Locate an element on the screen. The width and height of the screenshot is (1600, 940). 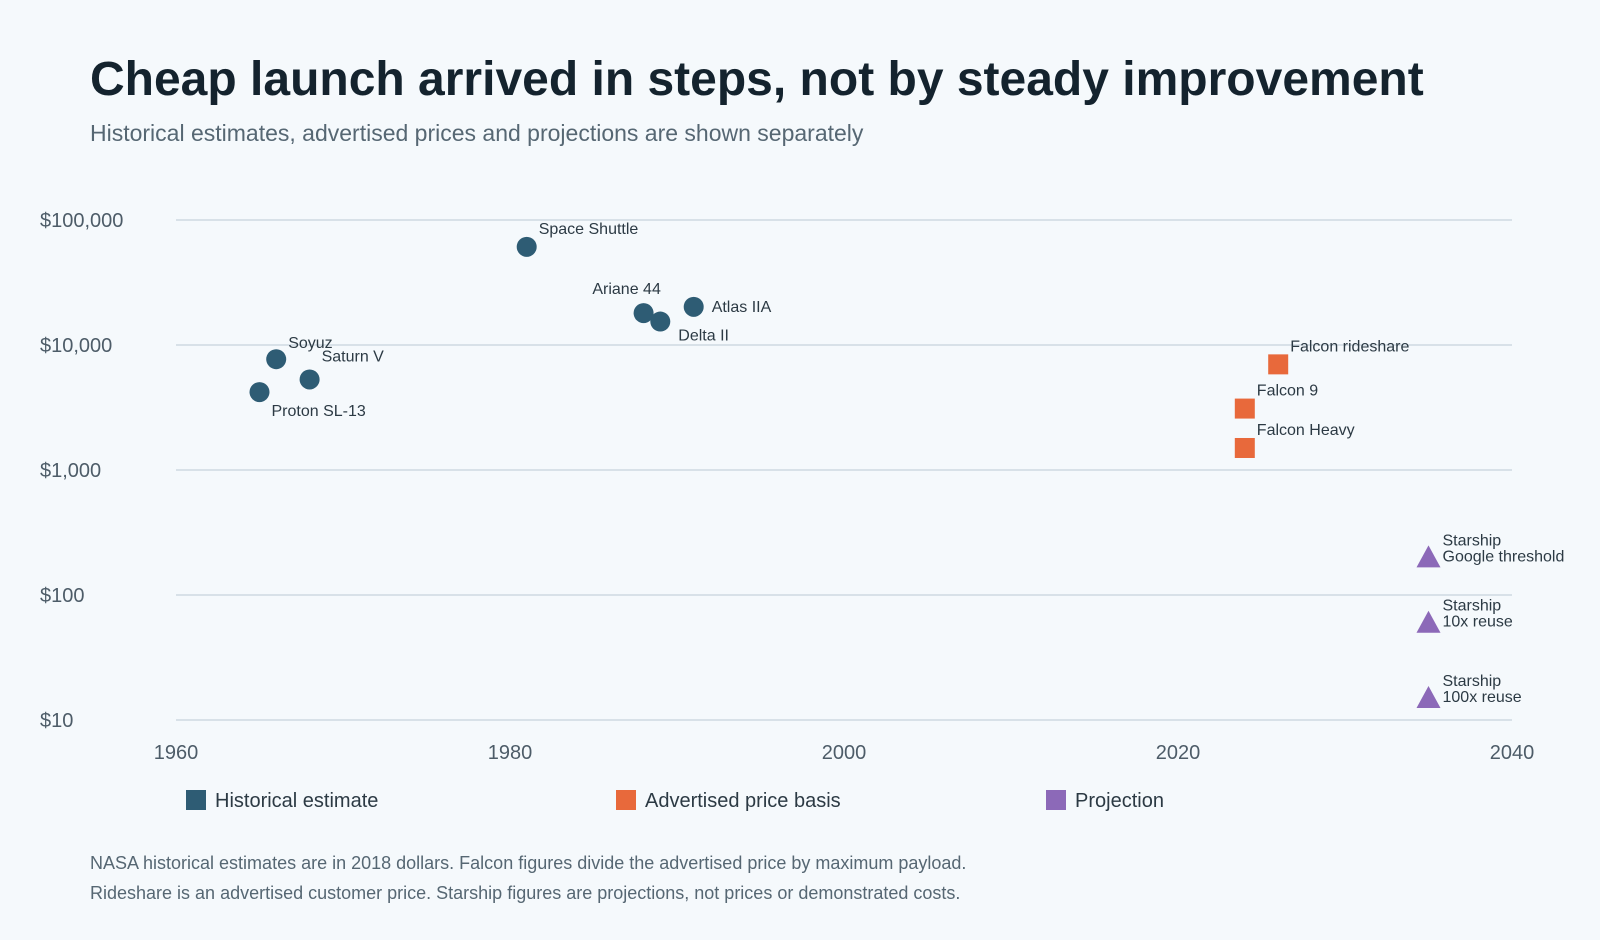
point-delta-ii is located at coordinates (660, 321).